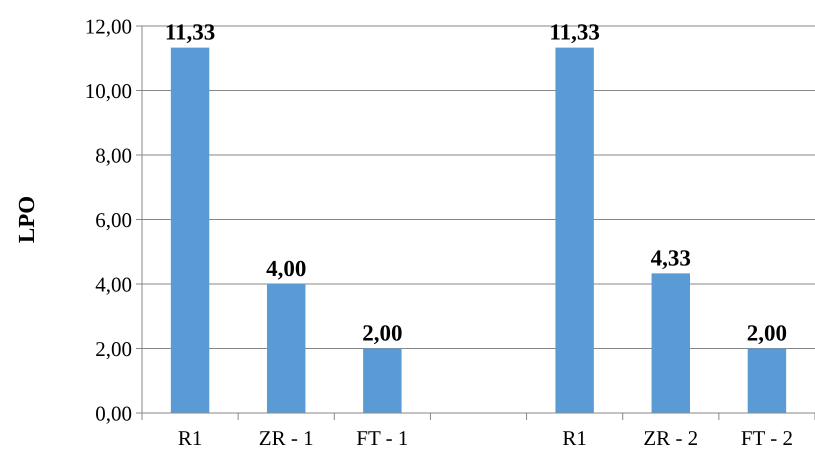 This screenshot has height=461, width=815. Describe the element at coordinates (113, 284) in the screenshot. I see `y-tick-label: 4,00` at that location.